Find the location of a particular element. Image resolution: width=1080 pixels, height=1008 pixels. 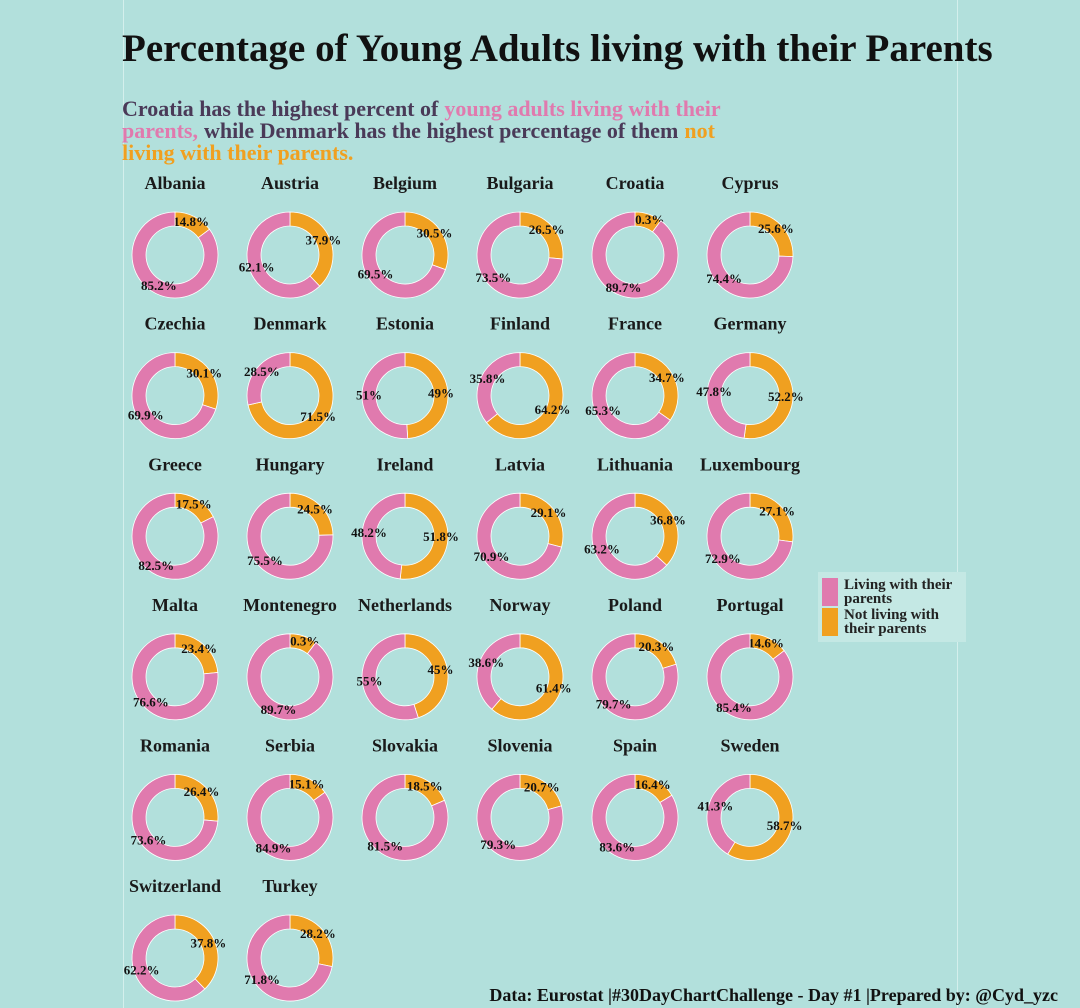

value-label: 37.9% is located at coordinates (324, 240).